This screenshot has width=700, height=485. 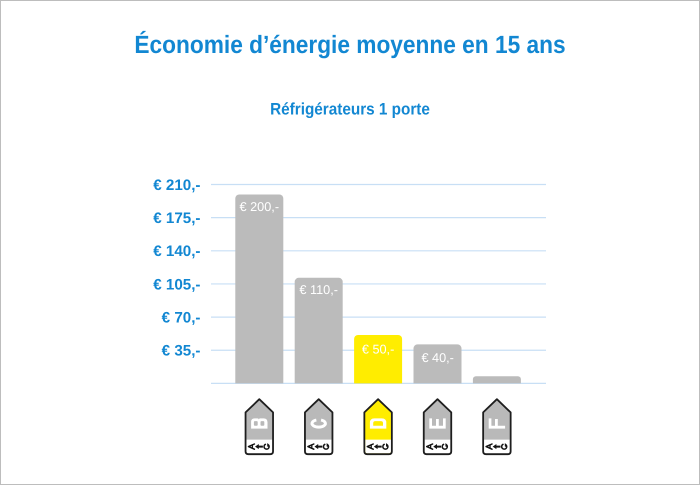 What do you see at coordinates (176, 251) in the screenshot?
I see `svg-text: € 140,-` at bounding box center [176, 251].